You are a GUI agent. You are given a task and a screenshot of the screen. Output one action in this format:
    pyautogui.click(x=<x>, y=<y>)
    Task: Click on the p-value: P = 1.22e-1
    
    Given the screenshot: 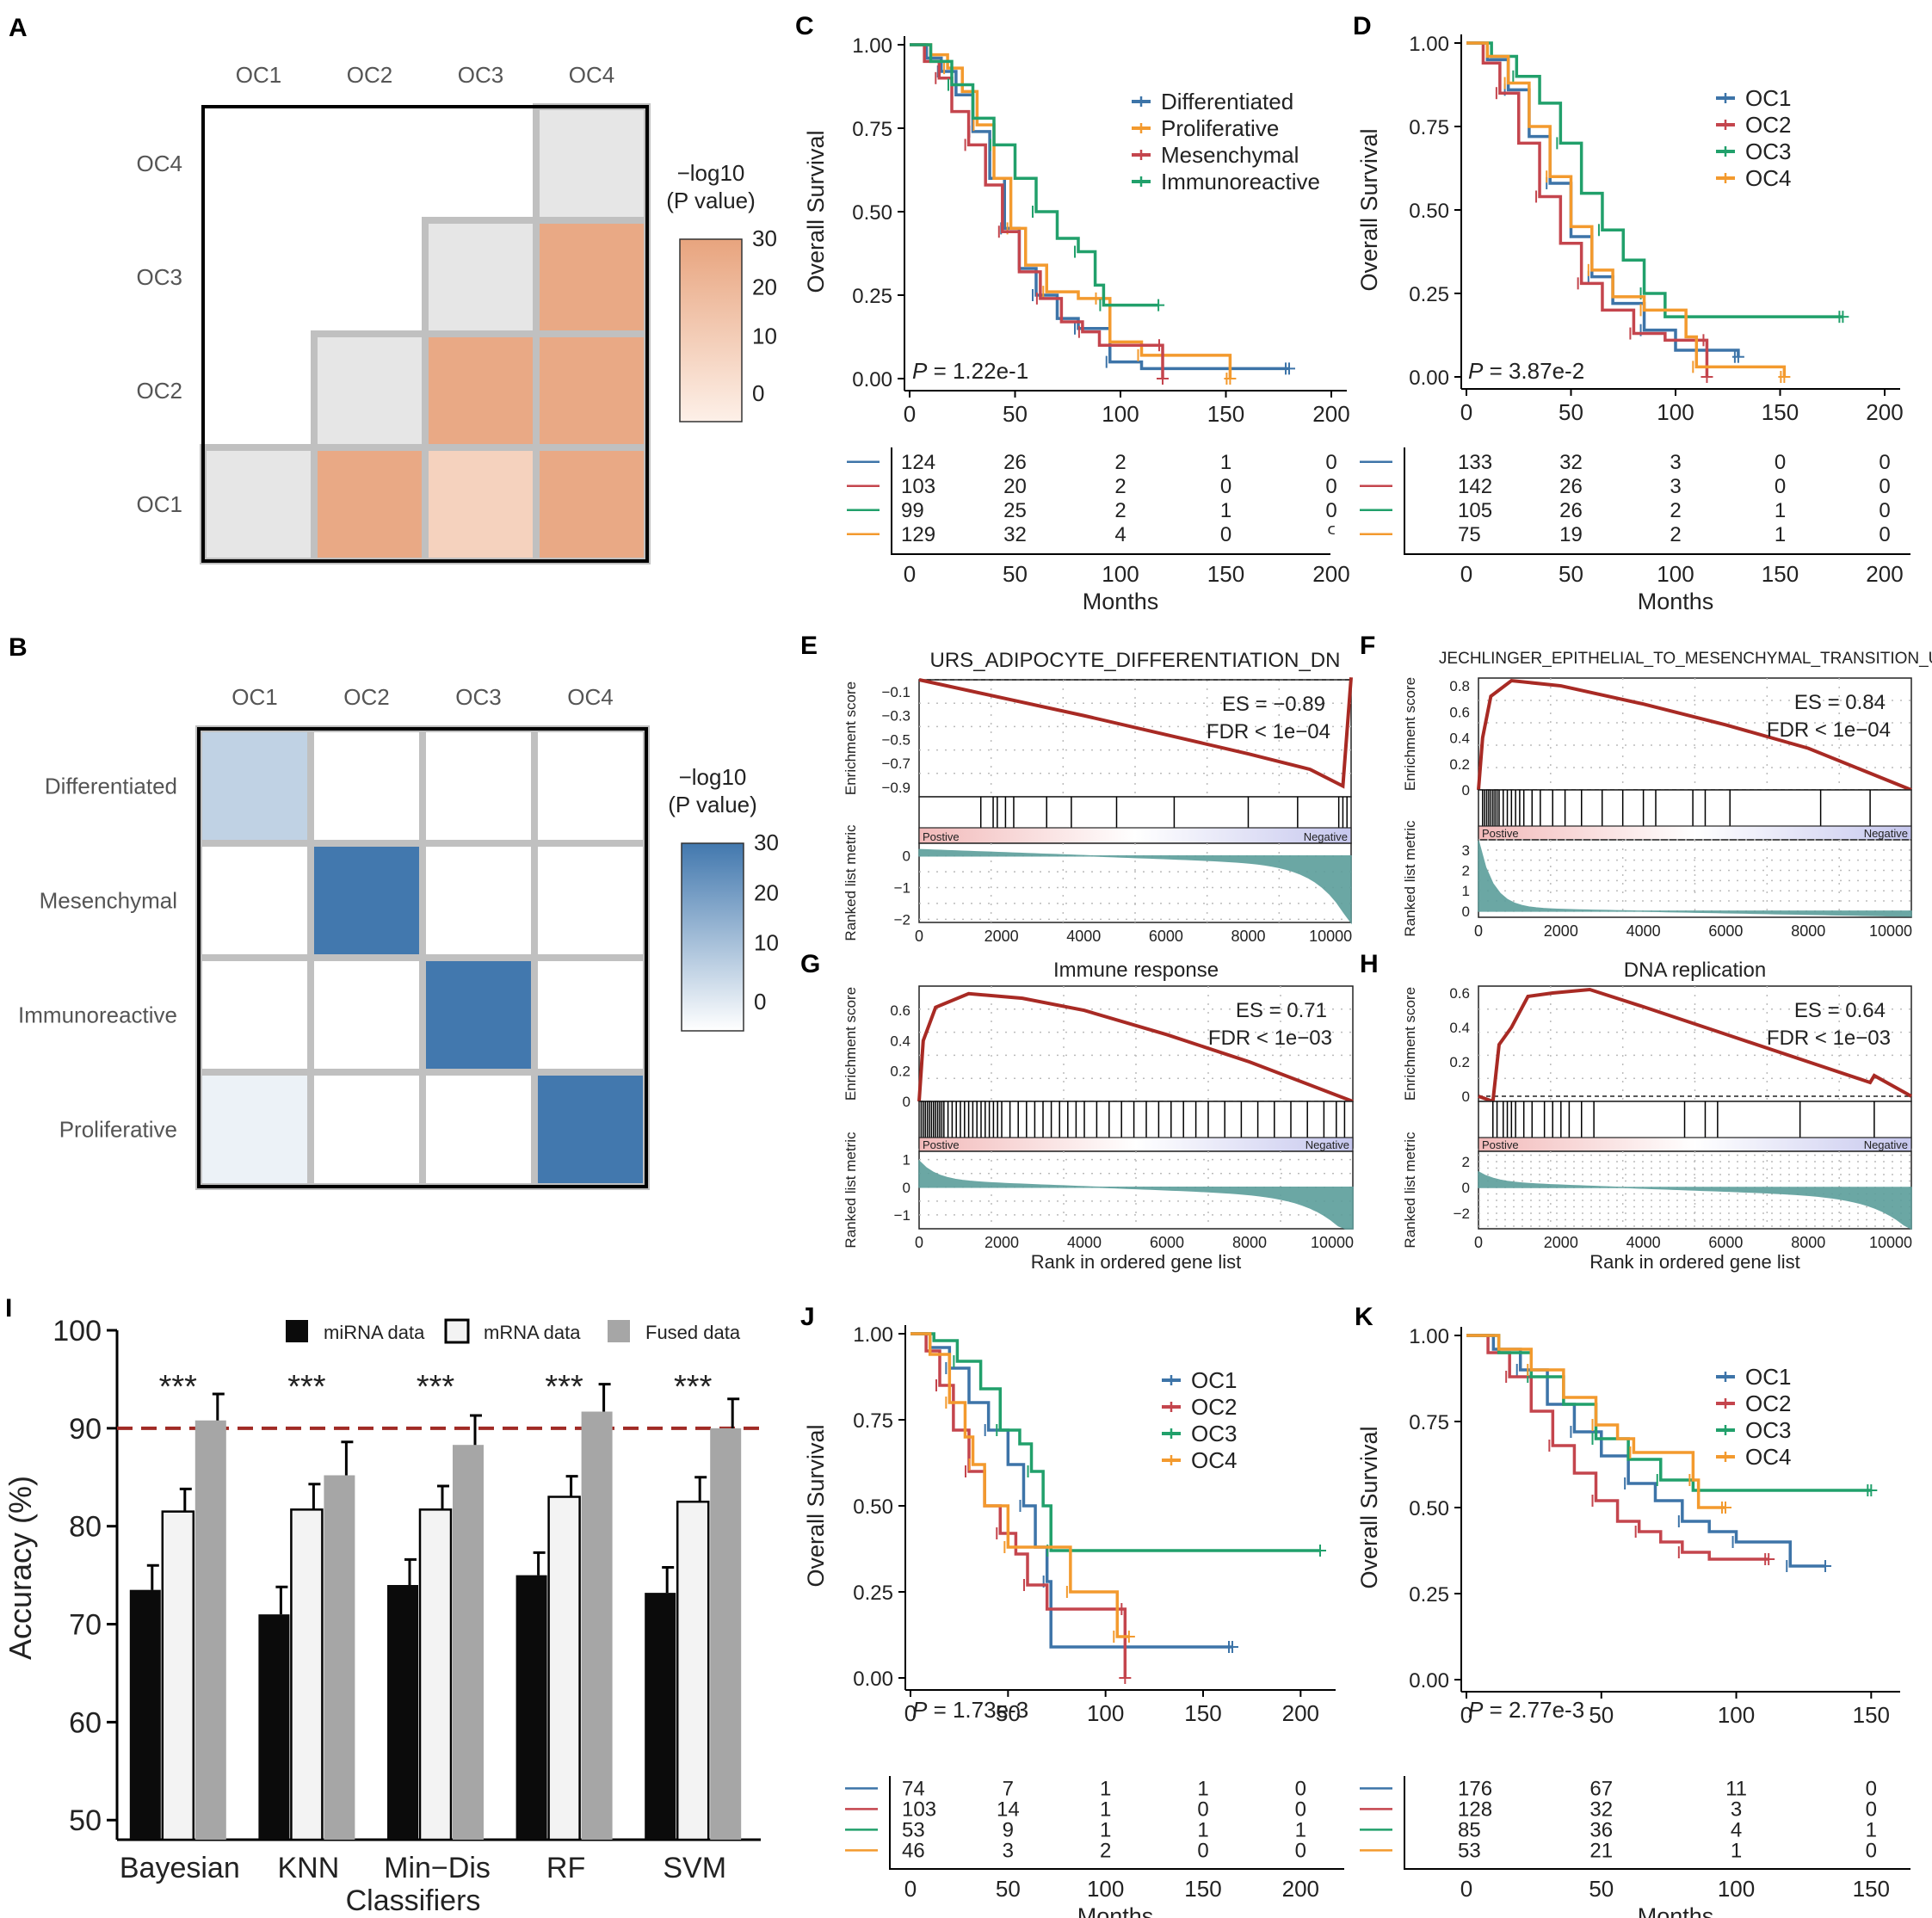 What is the action you would take?
    pyautogui.click(x=970, y=371)
    